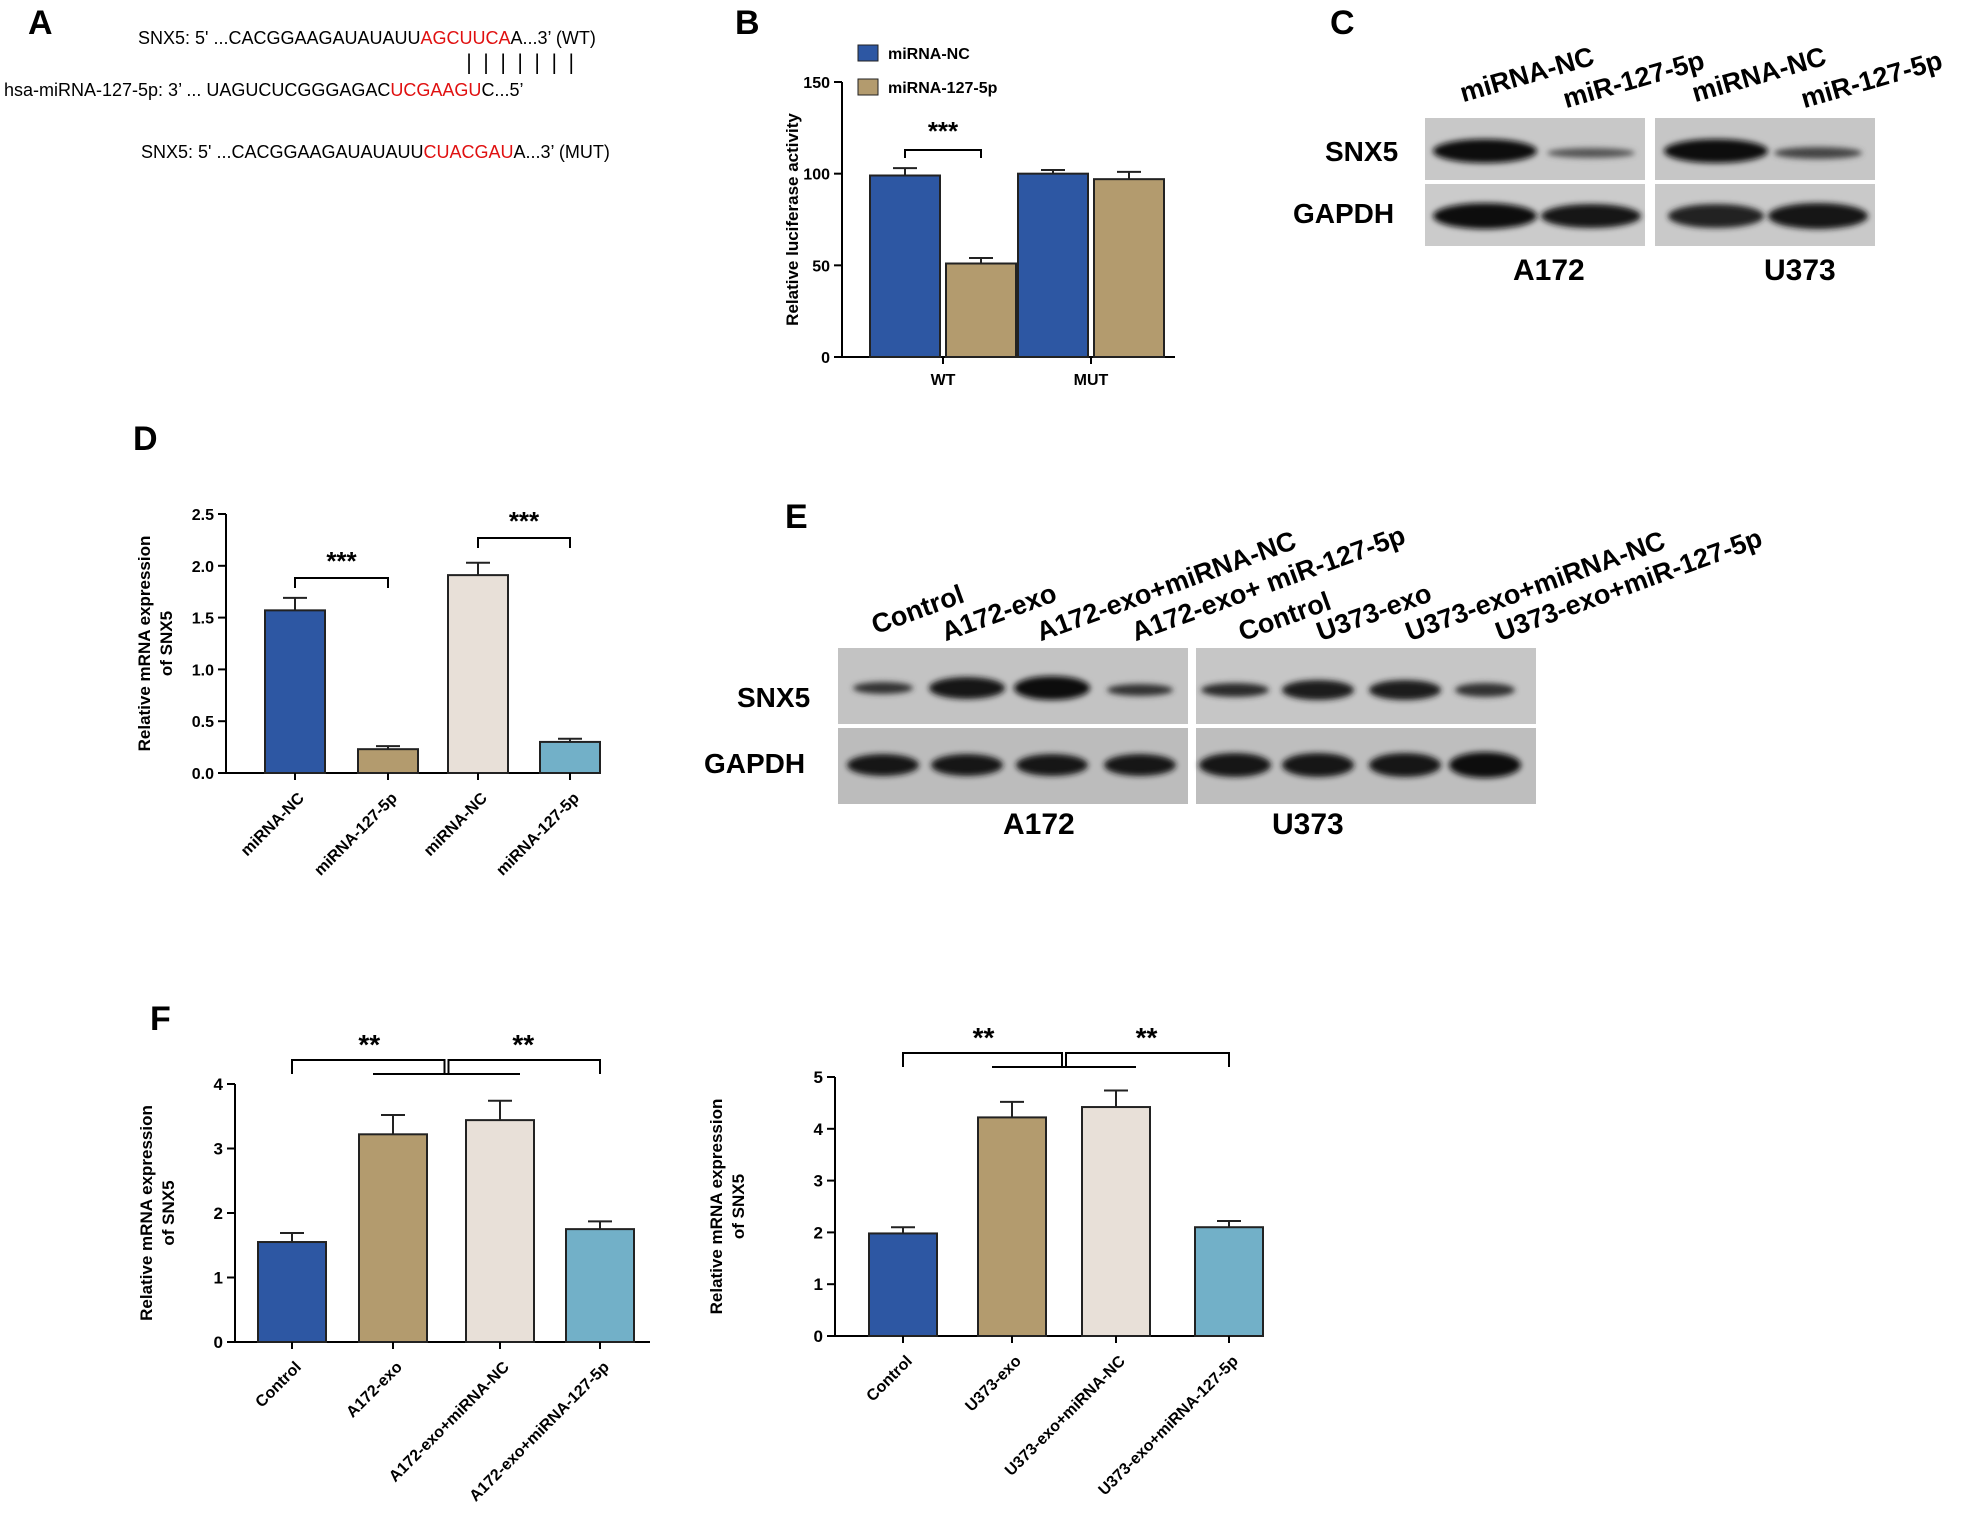  Describe the element at coordinates (1091, 380) in the screenshot. I see `x-tick-label: MUT` at that location.